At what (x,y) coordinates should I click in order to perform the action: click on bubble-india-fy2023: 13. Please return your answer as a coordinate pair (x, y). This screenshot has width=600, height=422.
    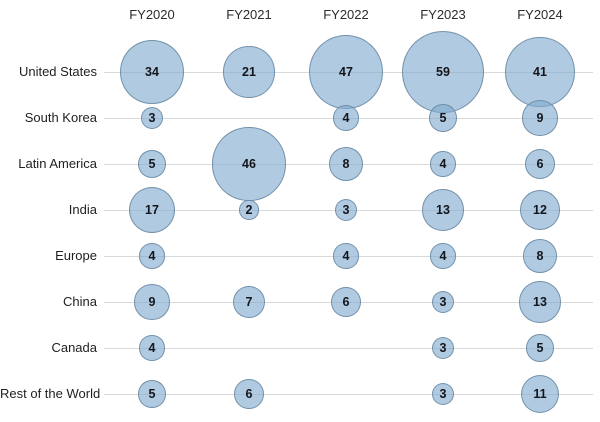
    Looking at the image, I should click on (443, 210).